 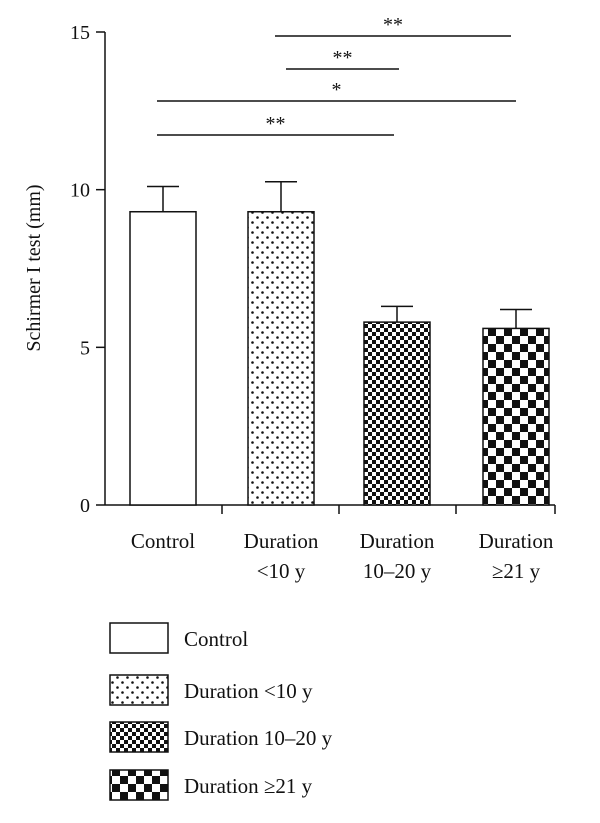 I want to click on significance-label: *, so click(x=337, y=90).